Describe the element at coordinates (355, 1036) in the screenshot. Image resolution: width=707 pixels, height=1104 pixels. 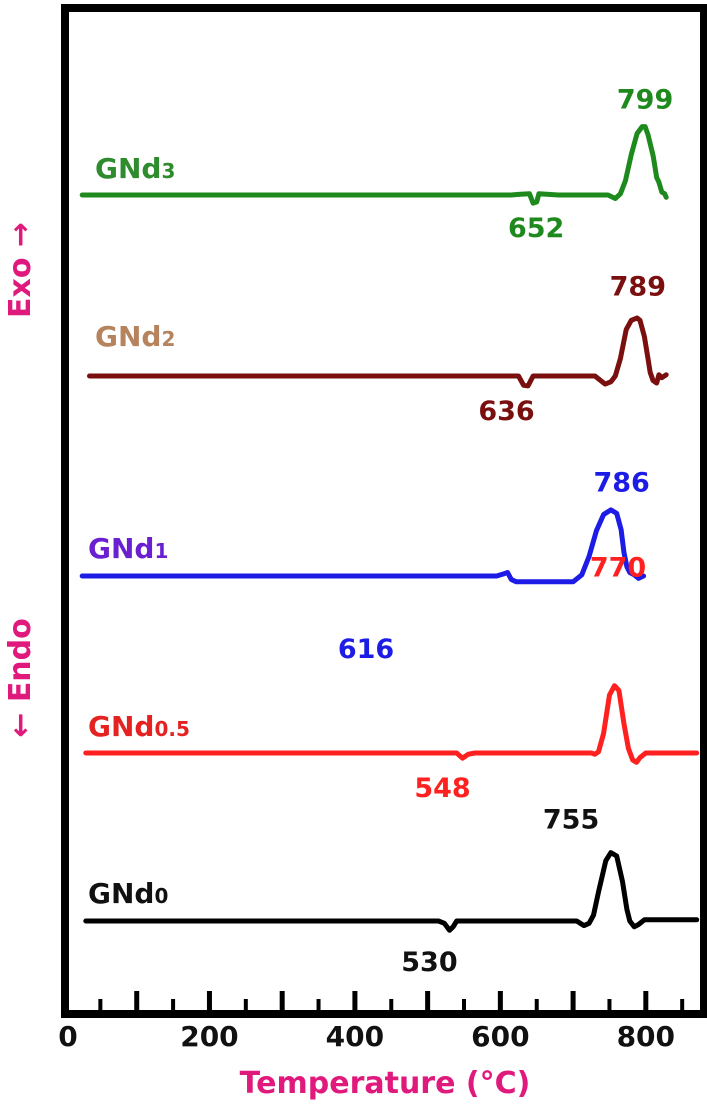
I see `x-tick-label: 400` at that location.